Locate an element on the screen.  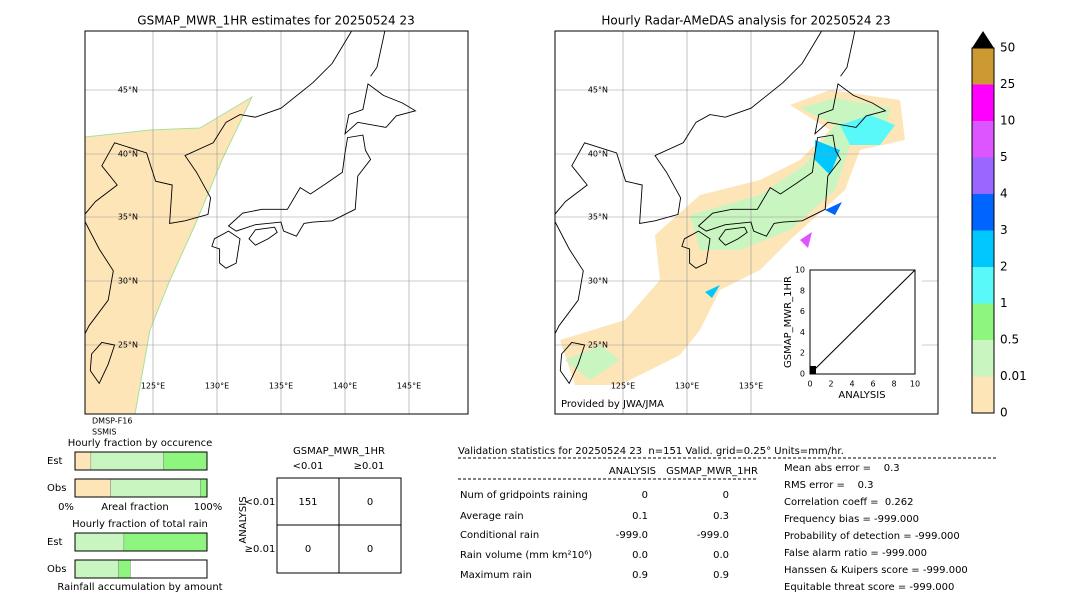
colorbar-label: 25 is located at coordinates (1007, 84).